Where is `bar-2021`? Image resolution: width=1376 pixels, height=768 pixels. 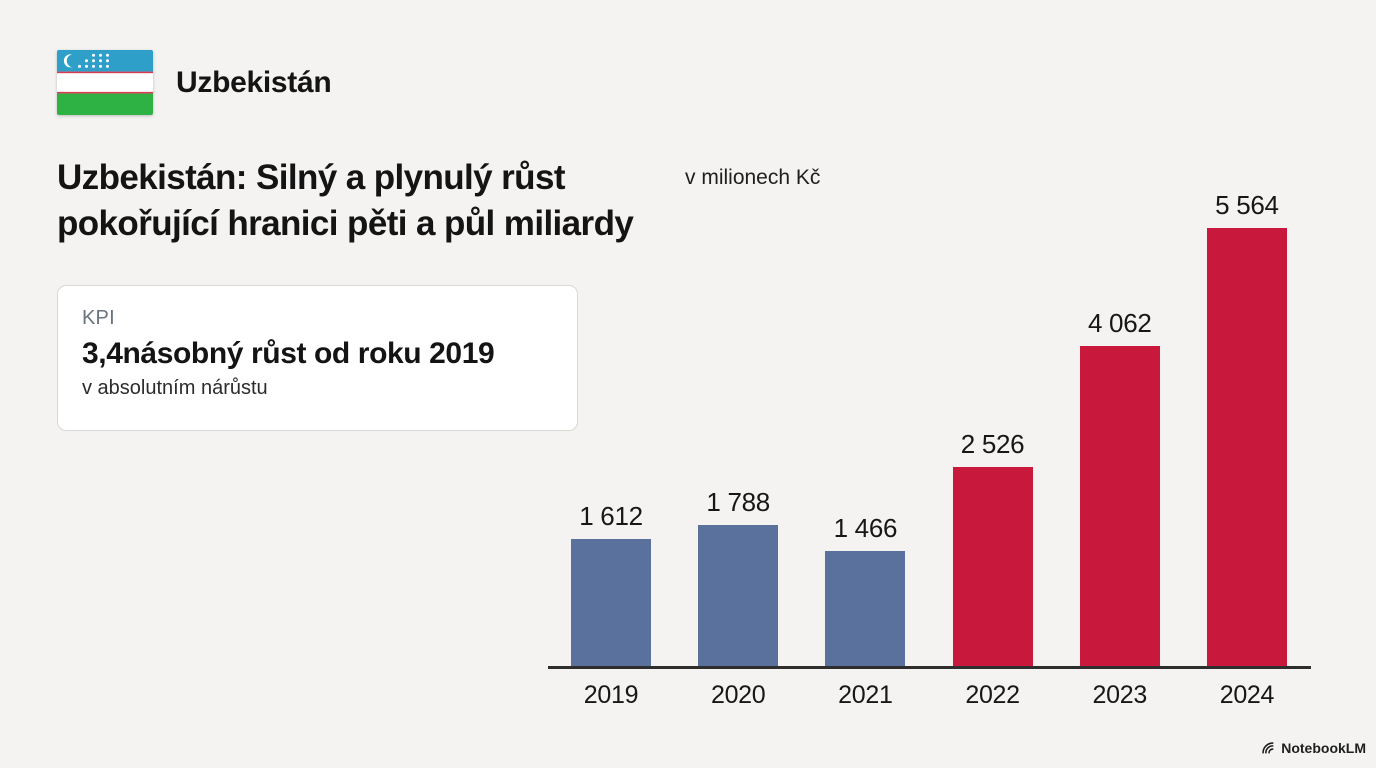
bar-2021 is located at coordinates (865, 608).